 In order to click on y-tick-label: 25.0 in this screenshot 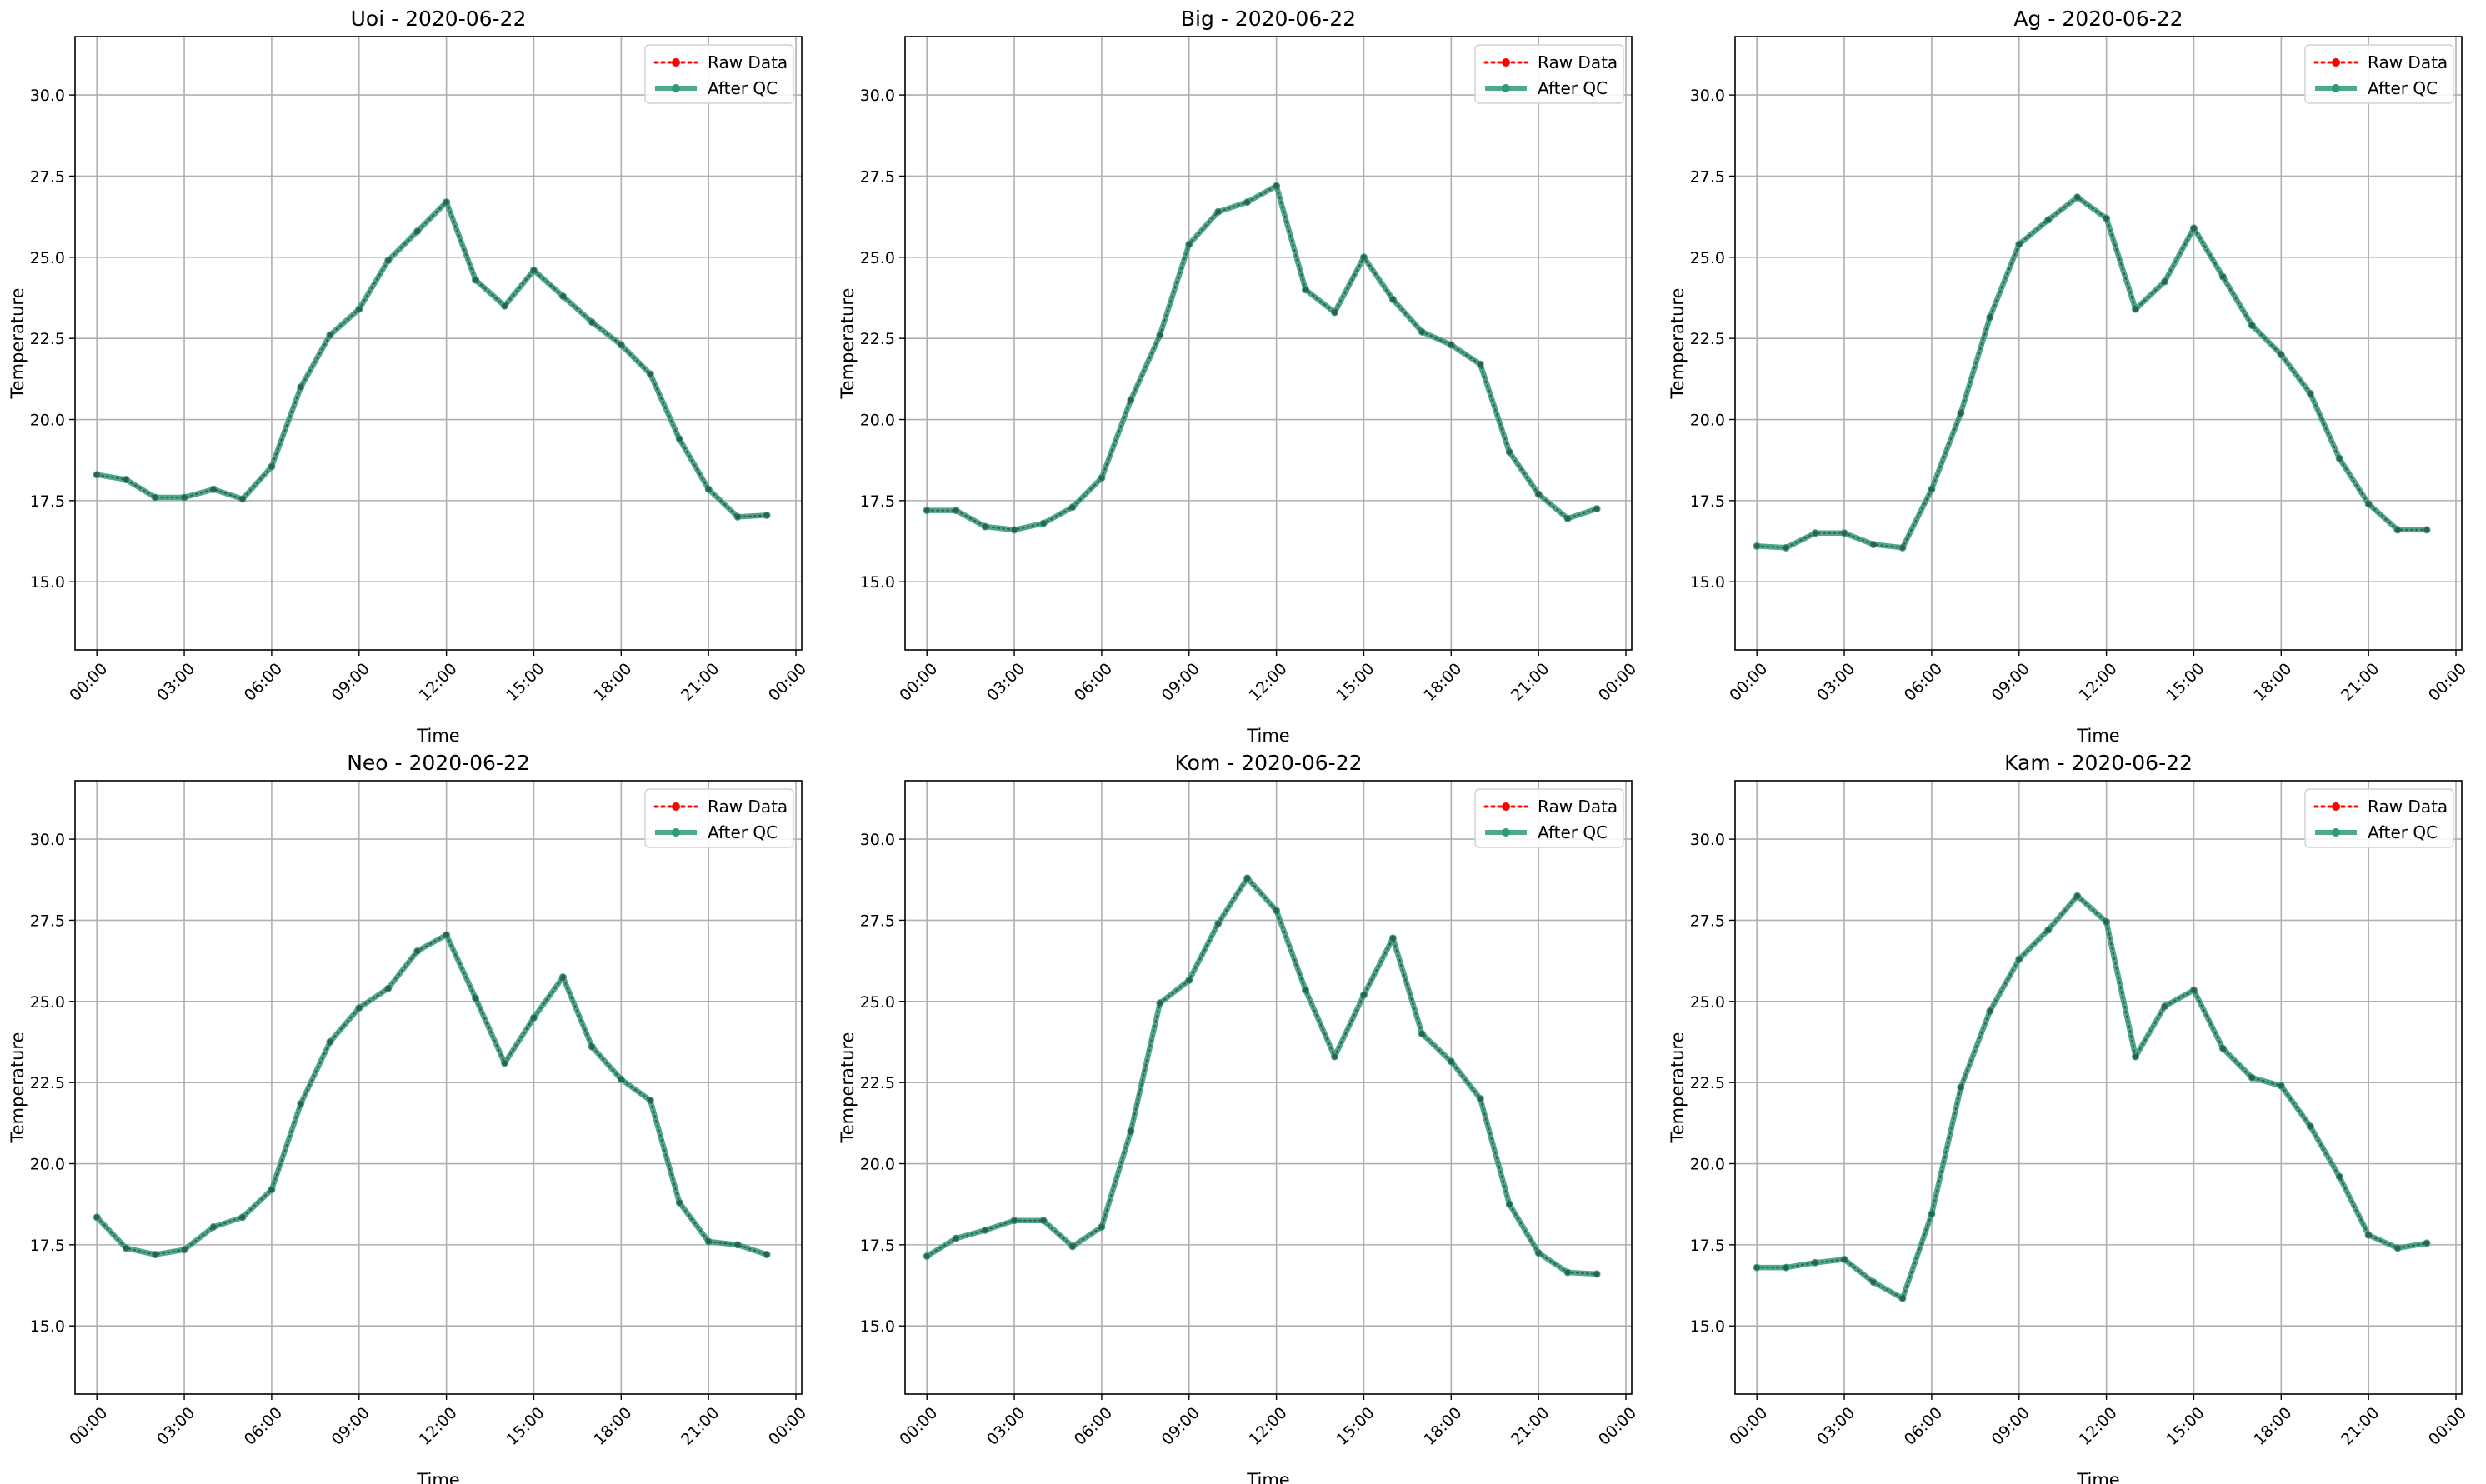, I will do `click(1707, 1002)`.